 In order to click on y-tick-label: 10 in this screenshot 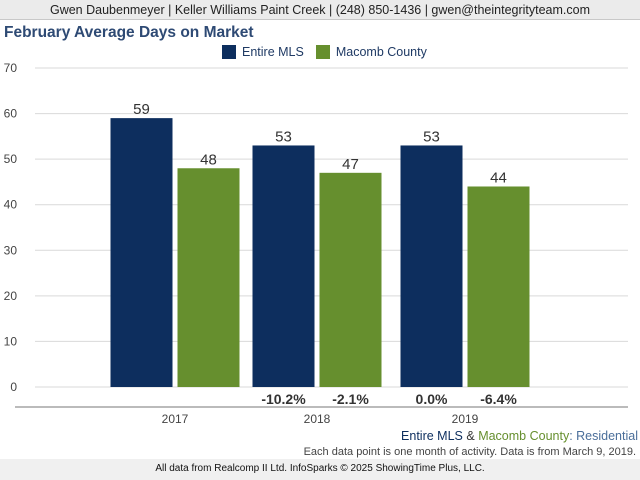, I will do `click(11, 341)`.